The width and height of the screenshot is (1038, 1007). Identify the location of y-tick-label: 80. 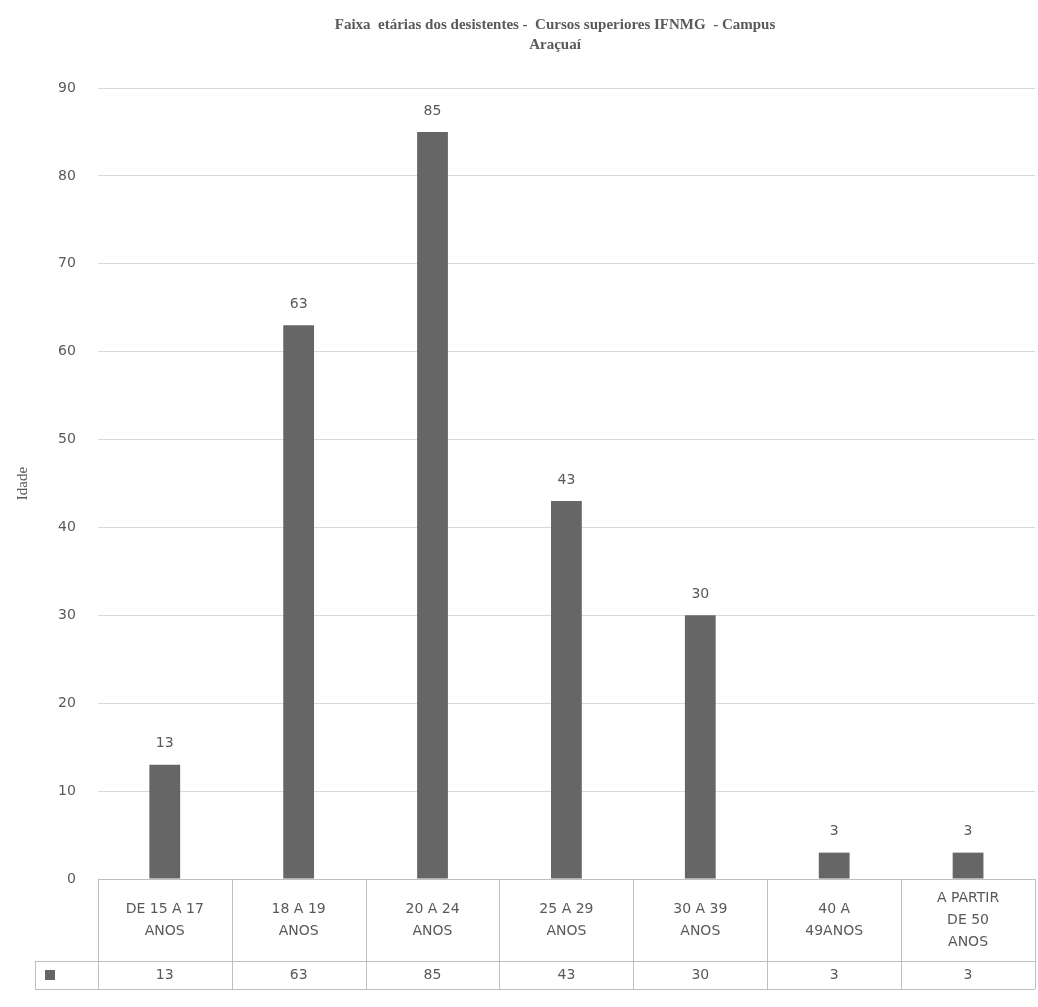
(66, 174).